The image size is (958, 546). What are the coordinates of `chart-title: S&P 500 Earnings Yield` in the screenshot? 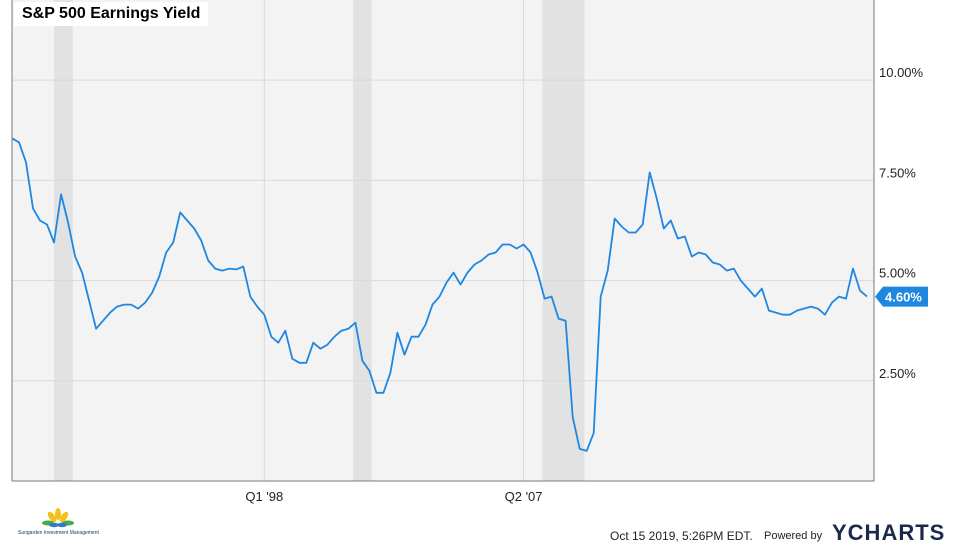 It's located at (111, 13).